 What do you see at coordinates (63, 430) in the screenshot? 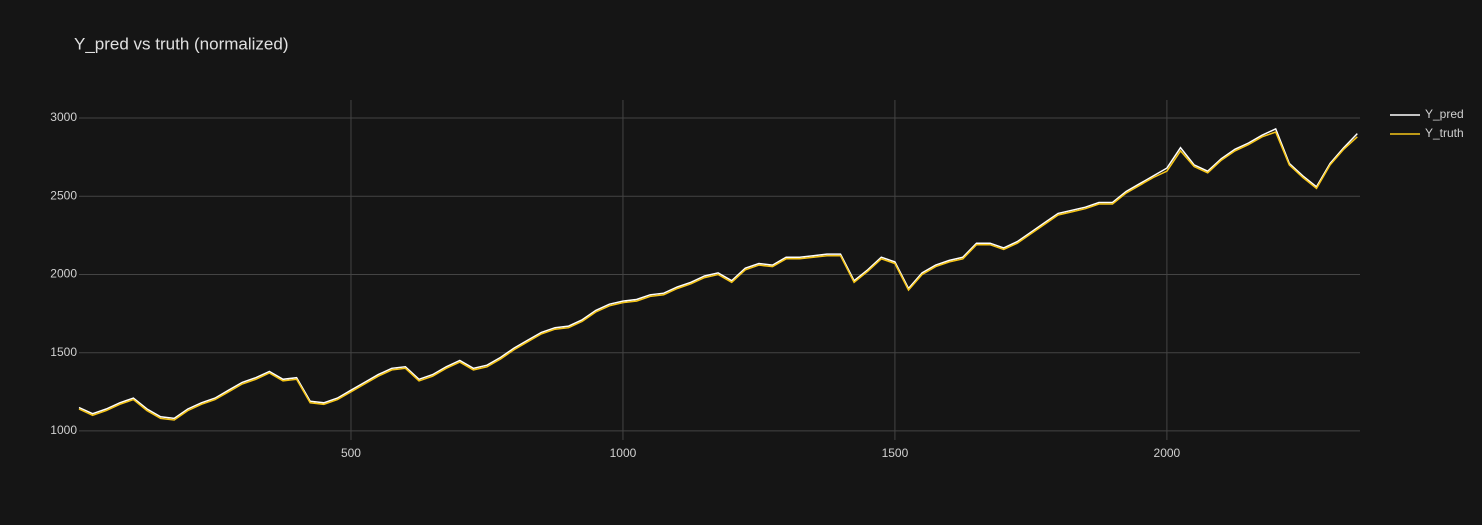
I see `y-tick-label: 1000` at bounding box center [63, 430].